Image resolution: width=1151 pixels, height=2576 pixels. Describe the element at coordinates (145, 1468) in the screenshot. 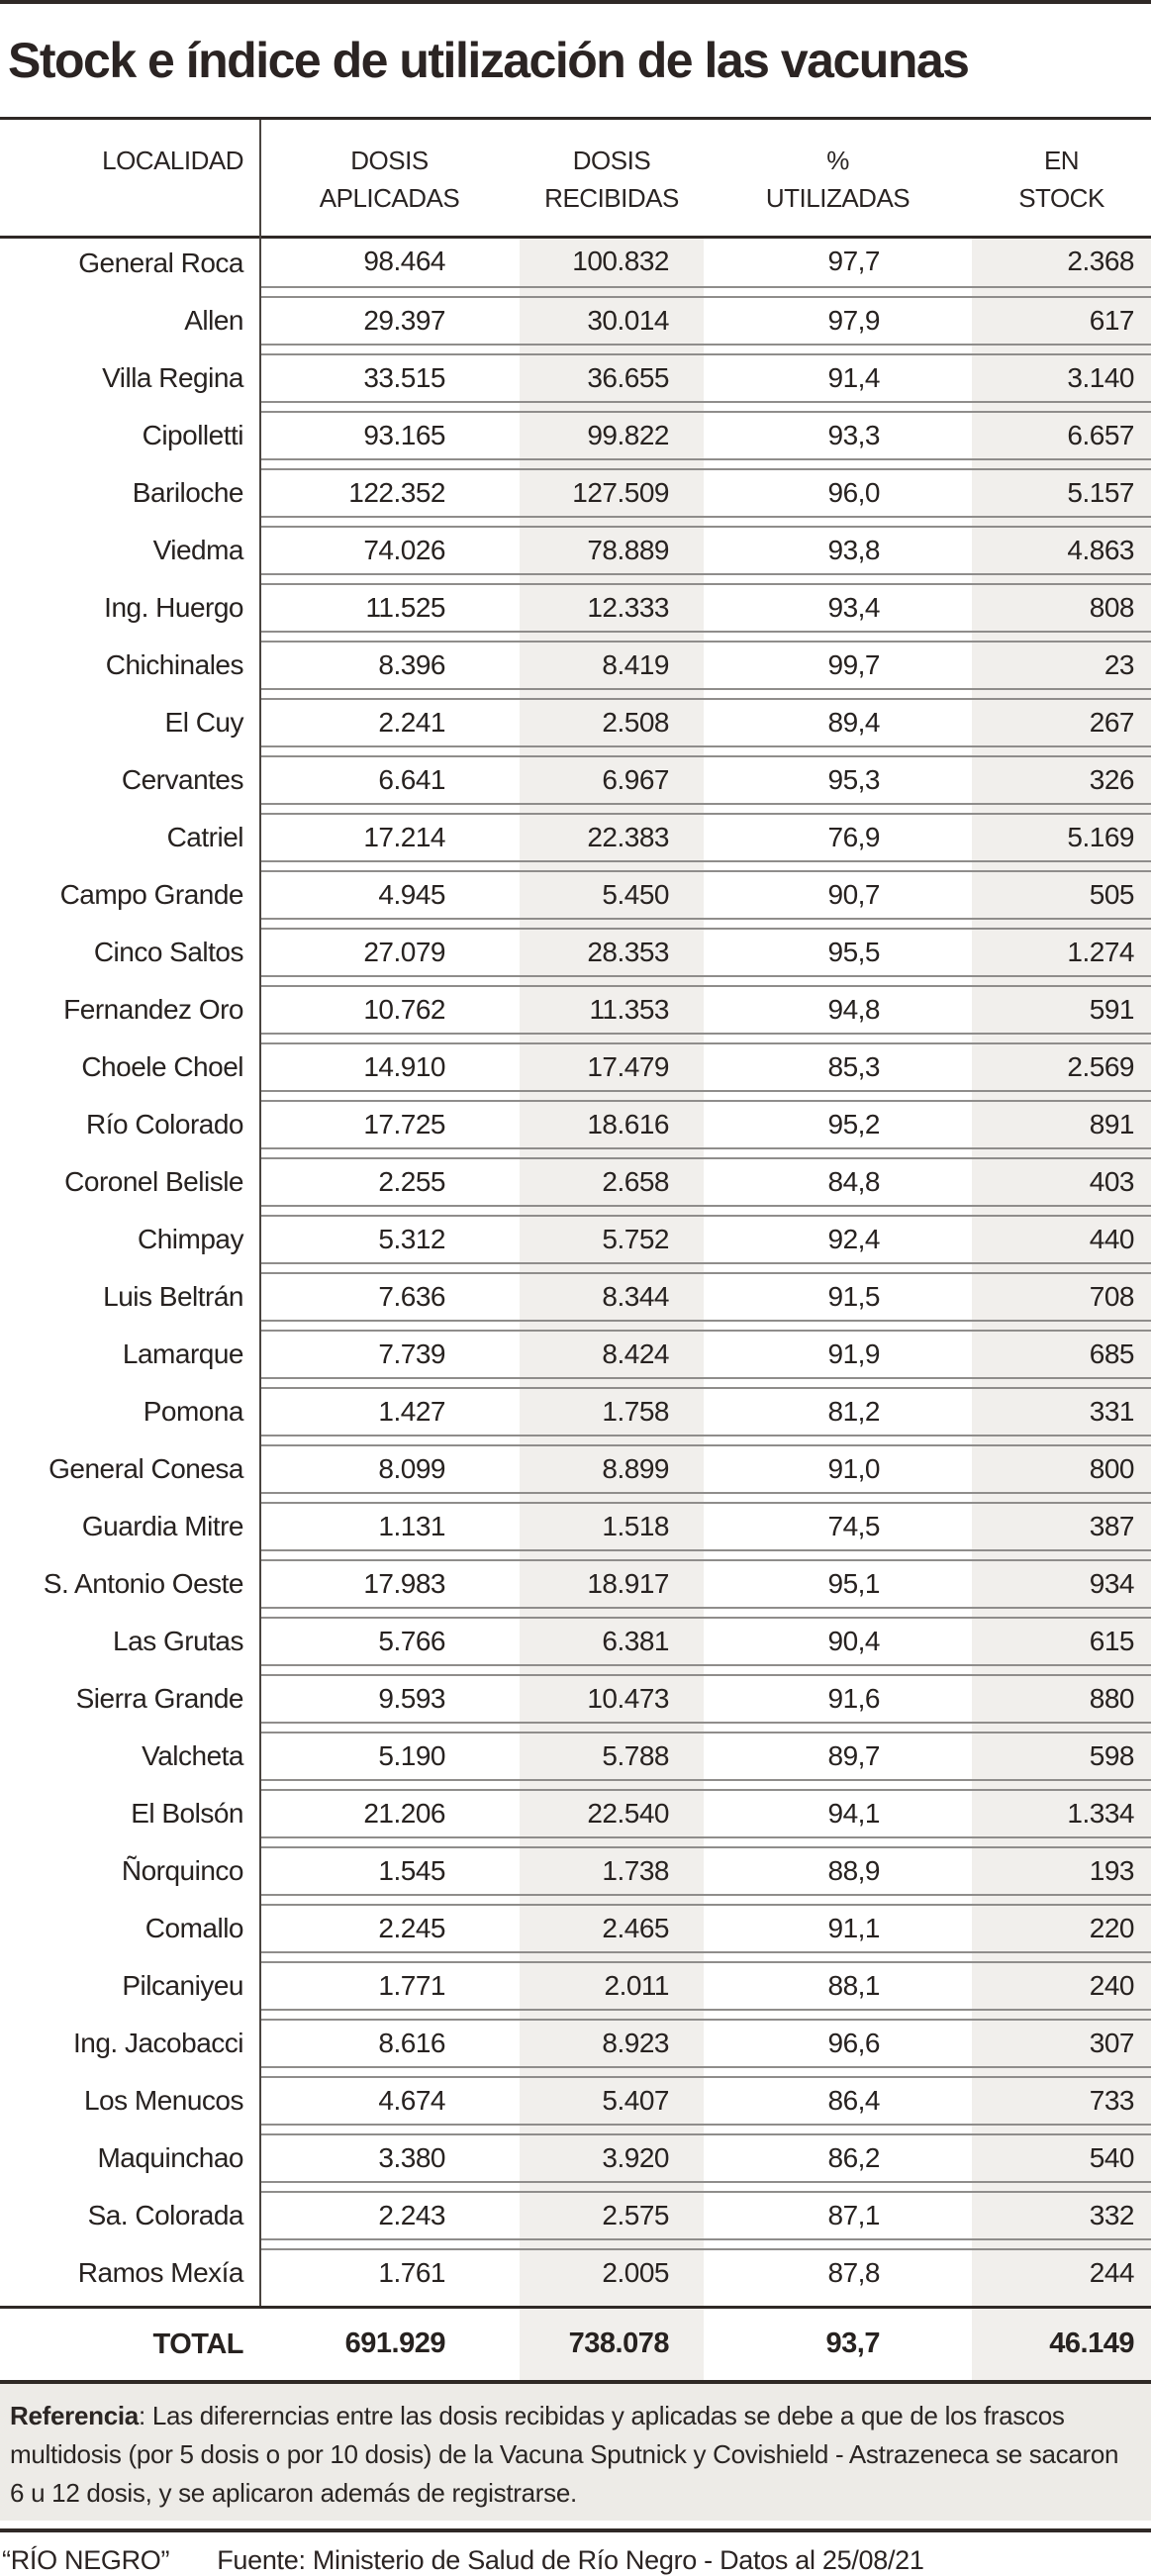

I see `cell-localidad: General Conesa` at that location.